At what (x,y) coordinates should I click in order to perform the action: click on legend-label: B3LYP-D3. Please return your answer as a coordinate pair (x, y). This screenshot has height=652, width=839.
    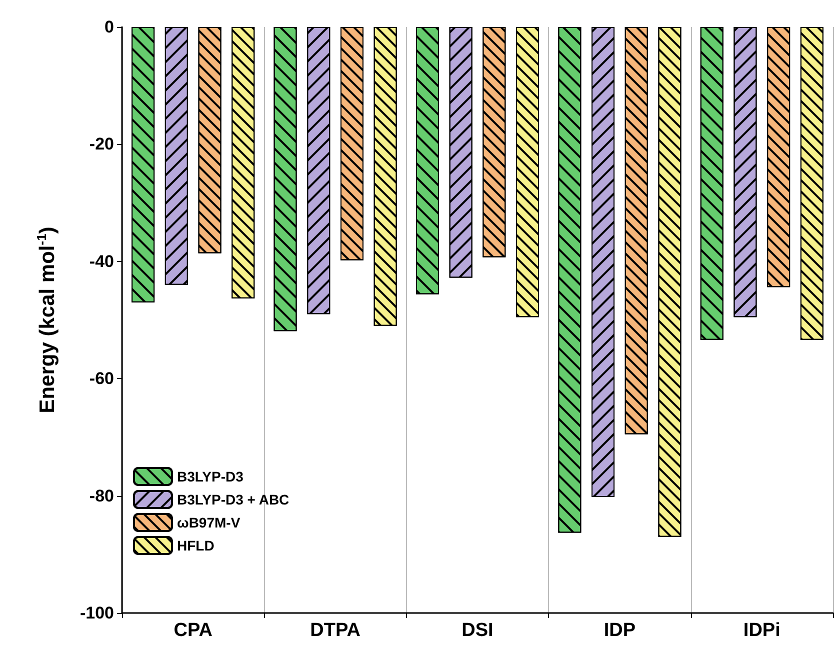
    Looking at the image, I should click on (210, 476).